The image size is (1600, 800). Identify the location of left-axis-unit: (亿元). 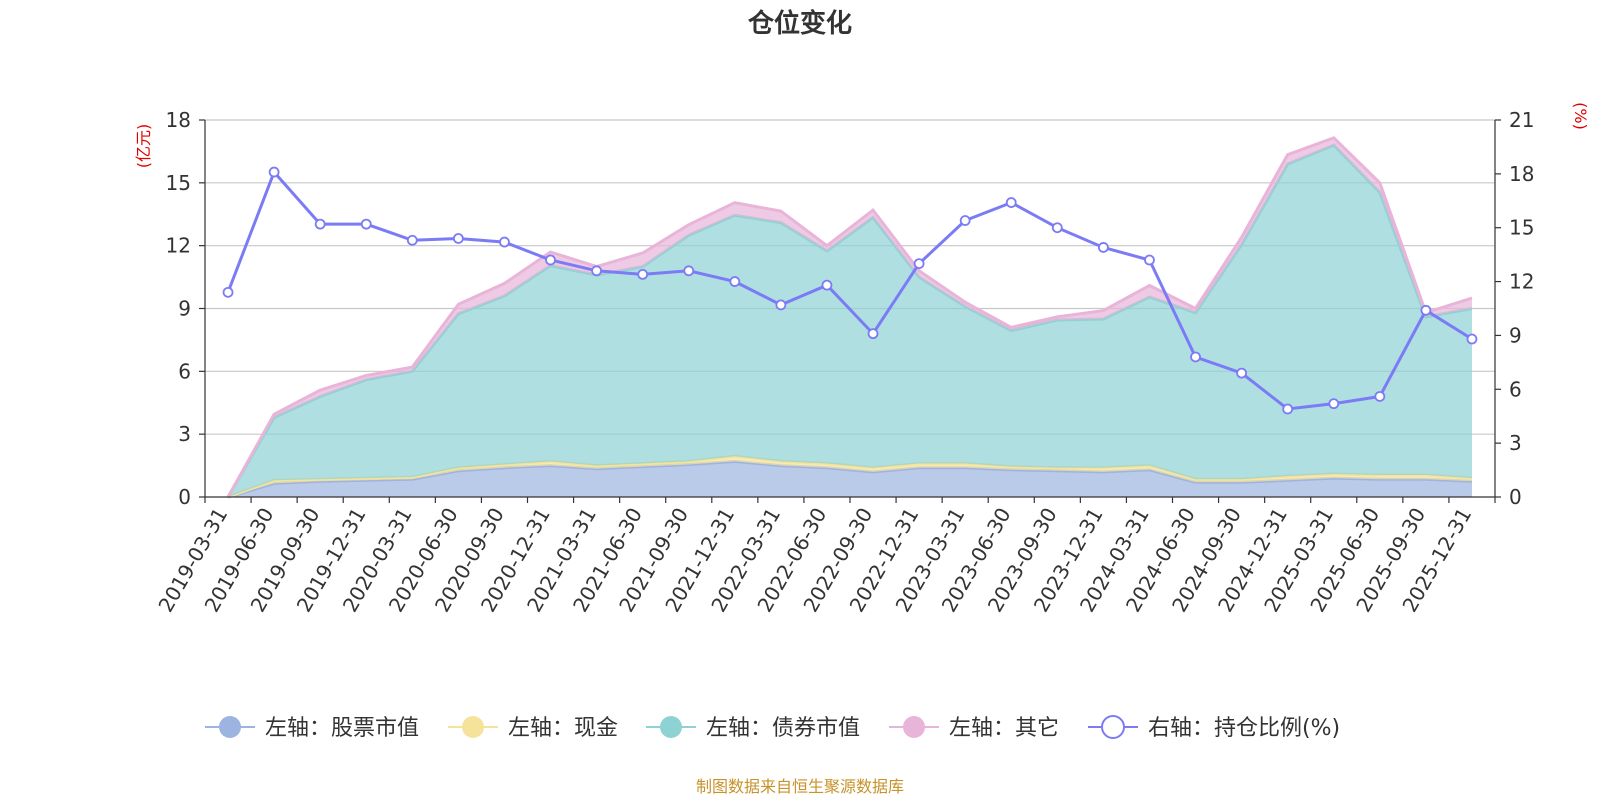
(143, 146).